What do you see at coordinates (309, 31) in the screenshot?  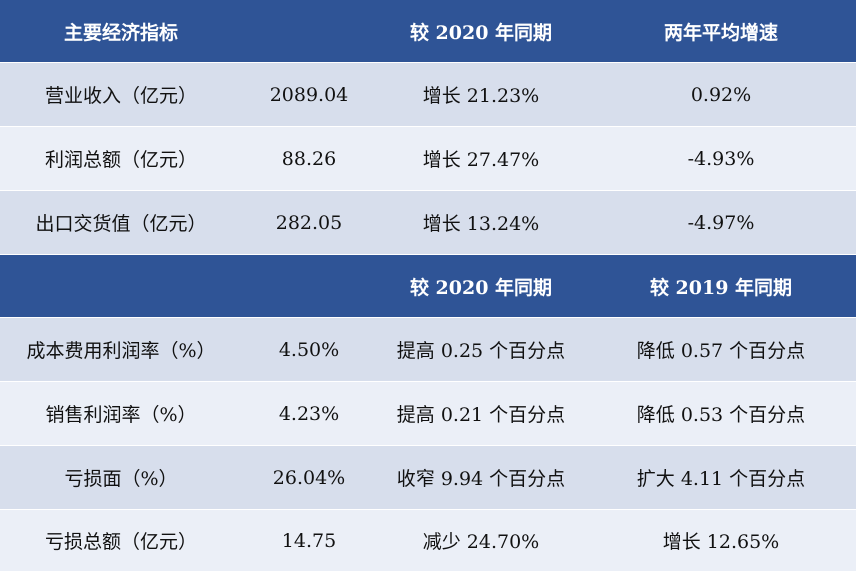 I see `header-value` at bounding box center [309, 31].